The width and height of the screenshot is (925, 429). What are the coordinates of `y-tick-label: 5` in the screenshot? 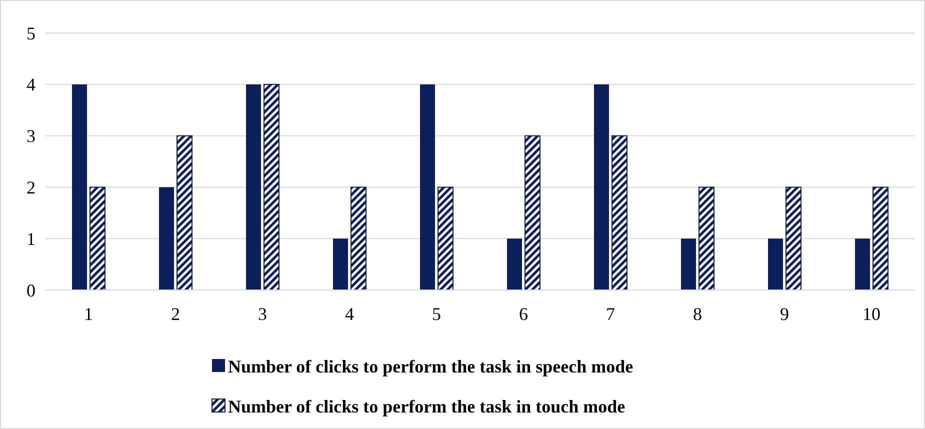 It's located at (31, 33).